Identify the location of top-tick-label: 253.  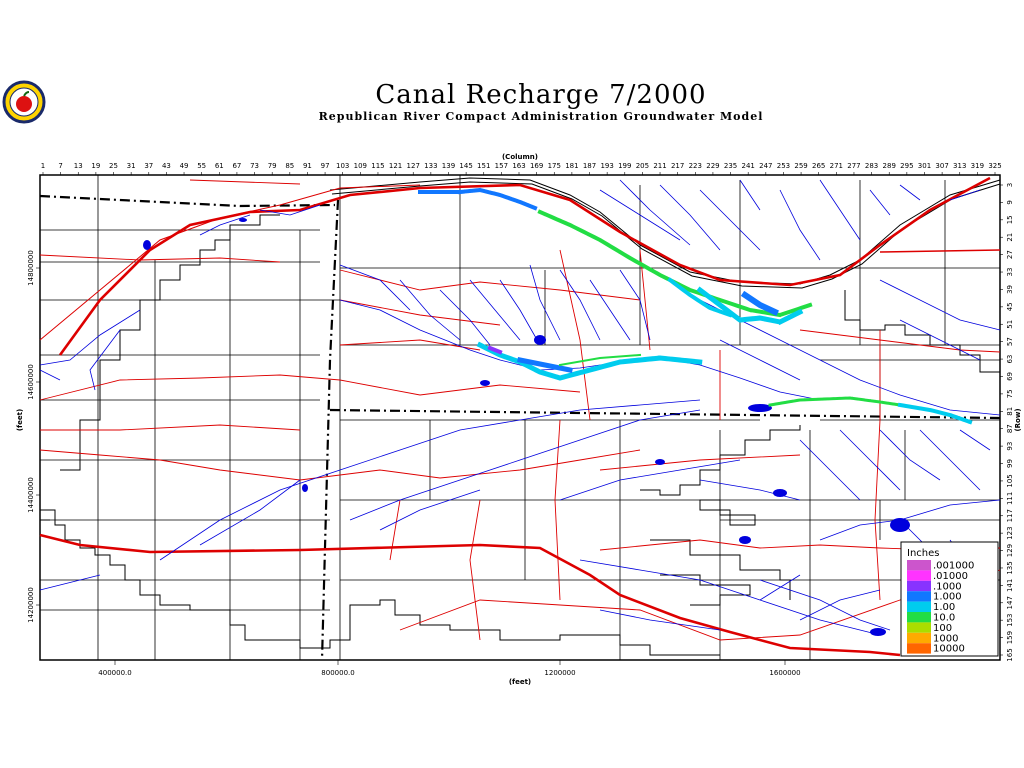
(783, 166).